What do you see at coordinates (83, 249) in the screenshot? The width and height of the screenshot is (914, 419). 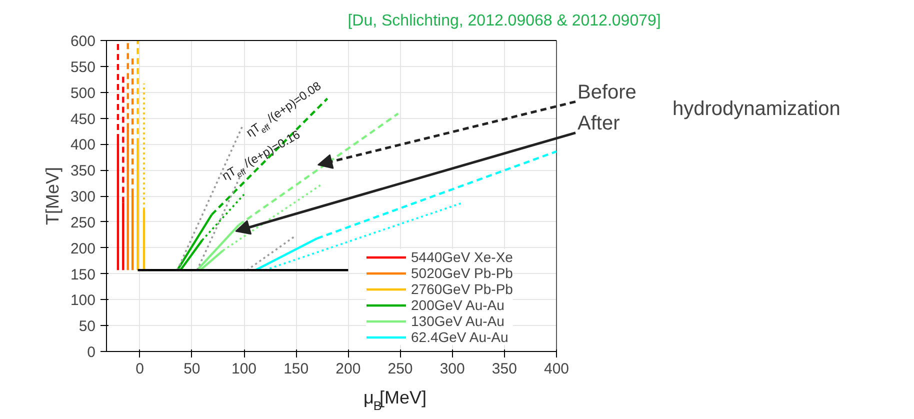 I see `y-tick-label: 200` at bounding box center [83, 249].